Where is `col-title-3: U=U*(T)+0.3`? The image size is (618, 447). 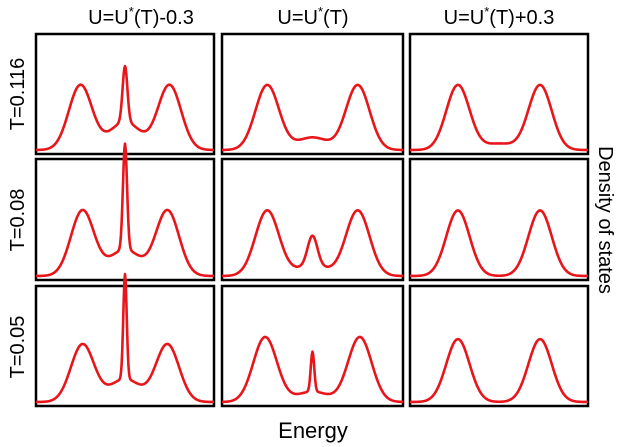
col-title-3: U=U*(T)+0.3 is located at coordinates (499, 16).